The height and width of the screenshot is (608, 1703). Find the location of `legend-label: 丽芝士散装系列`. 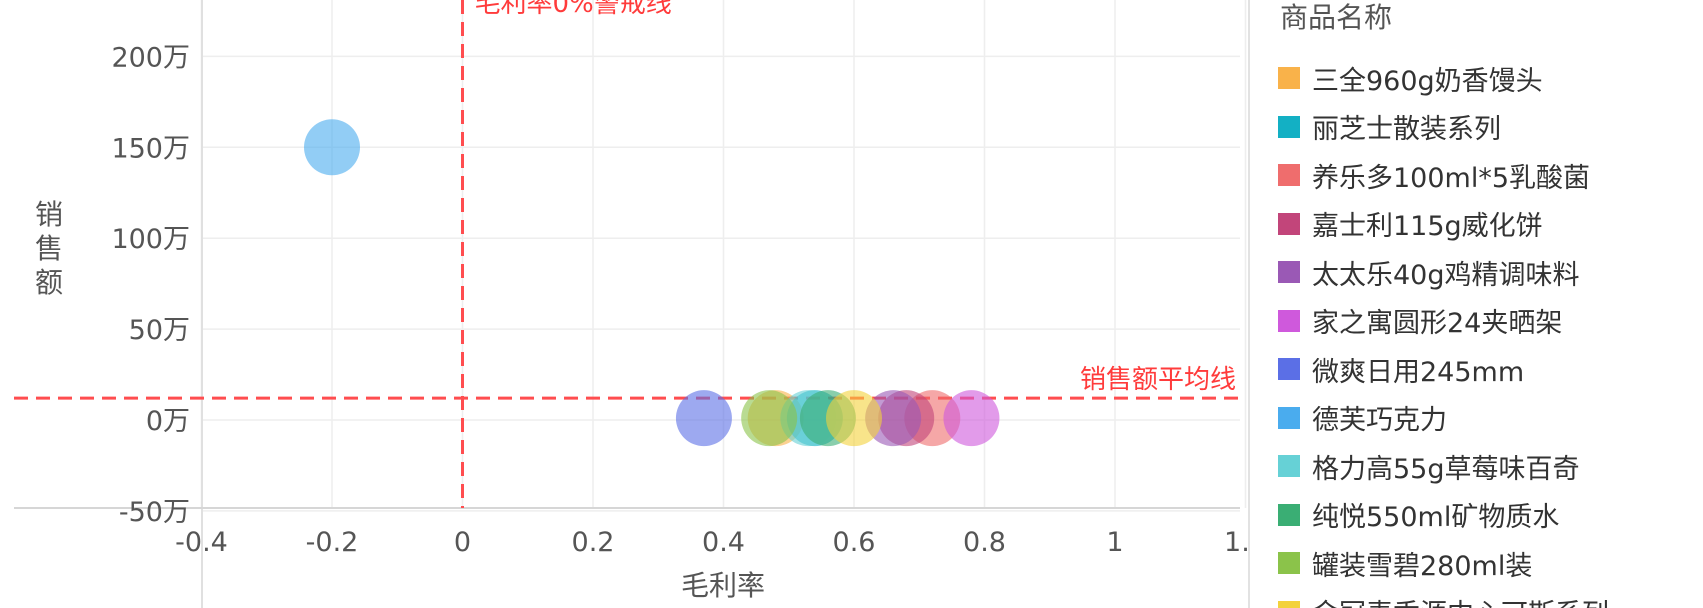

legend-label: 丽芝士散装系列 is located at coordinates (1406, 130).